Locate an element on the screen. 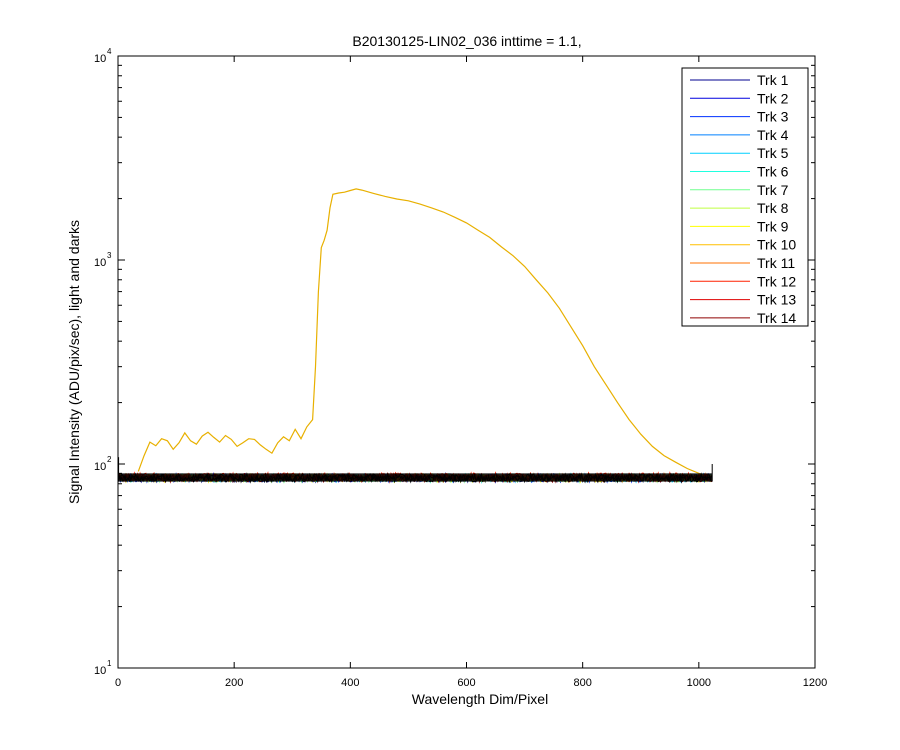  legend-label: Trk 10 is located at coordinates (776, 245).